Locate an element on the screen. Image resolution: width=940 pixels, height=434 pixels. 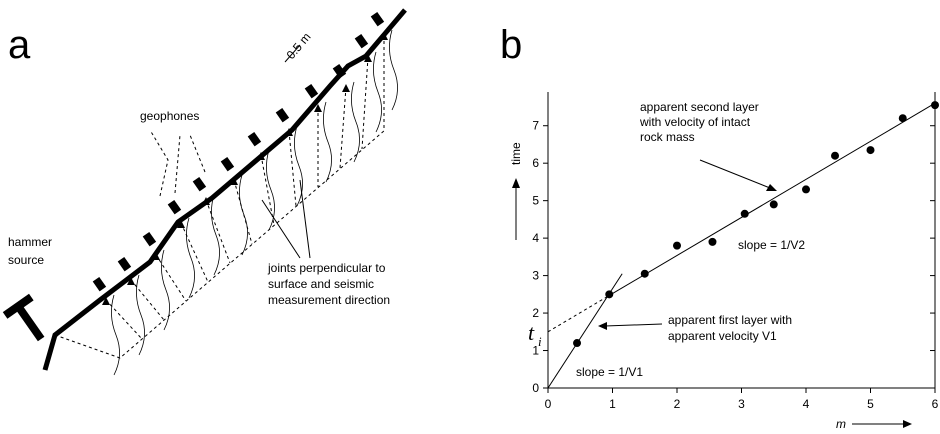
annotation: slope = 1/V1 is located at coordinates (609, 372).